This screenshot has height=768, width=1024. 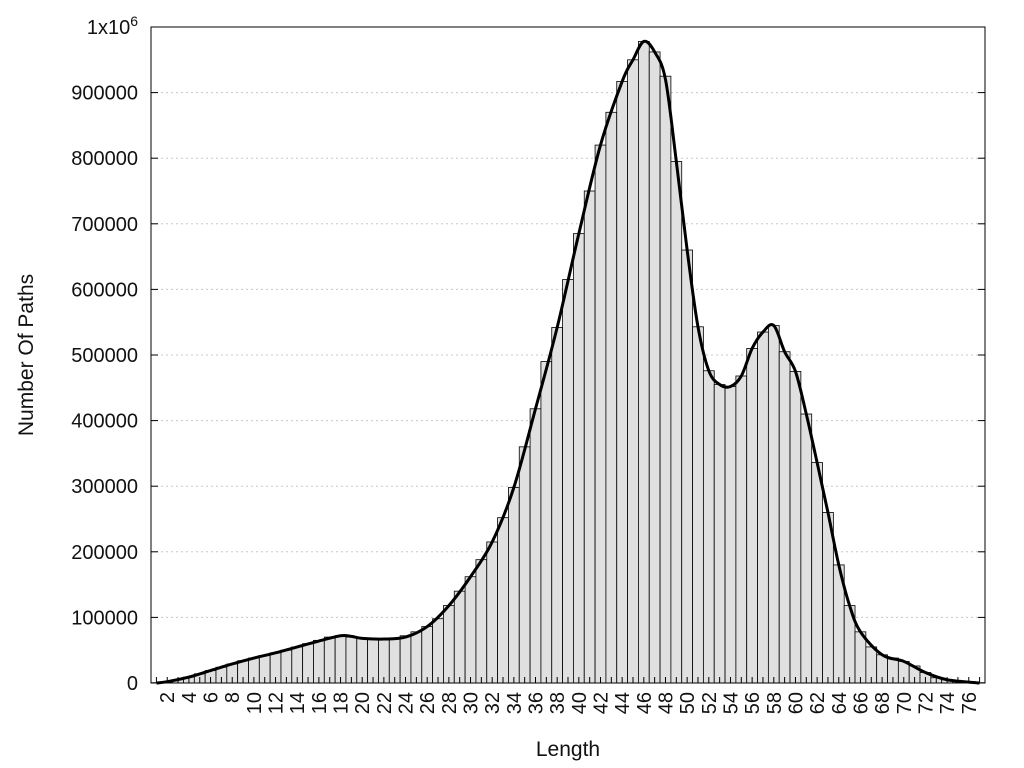 What do you see at coordinates (320, 703) in the screenshot?
I see `x-tick-label: 16` at bounding box center [320, 703].